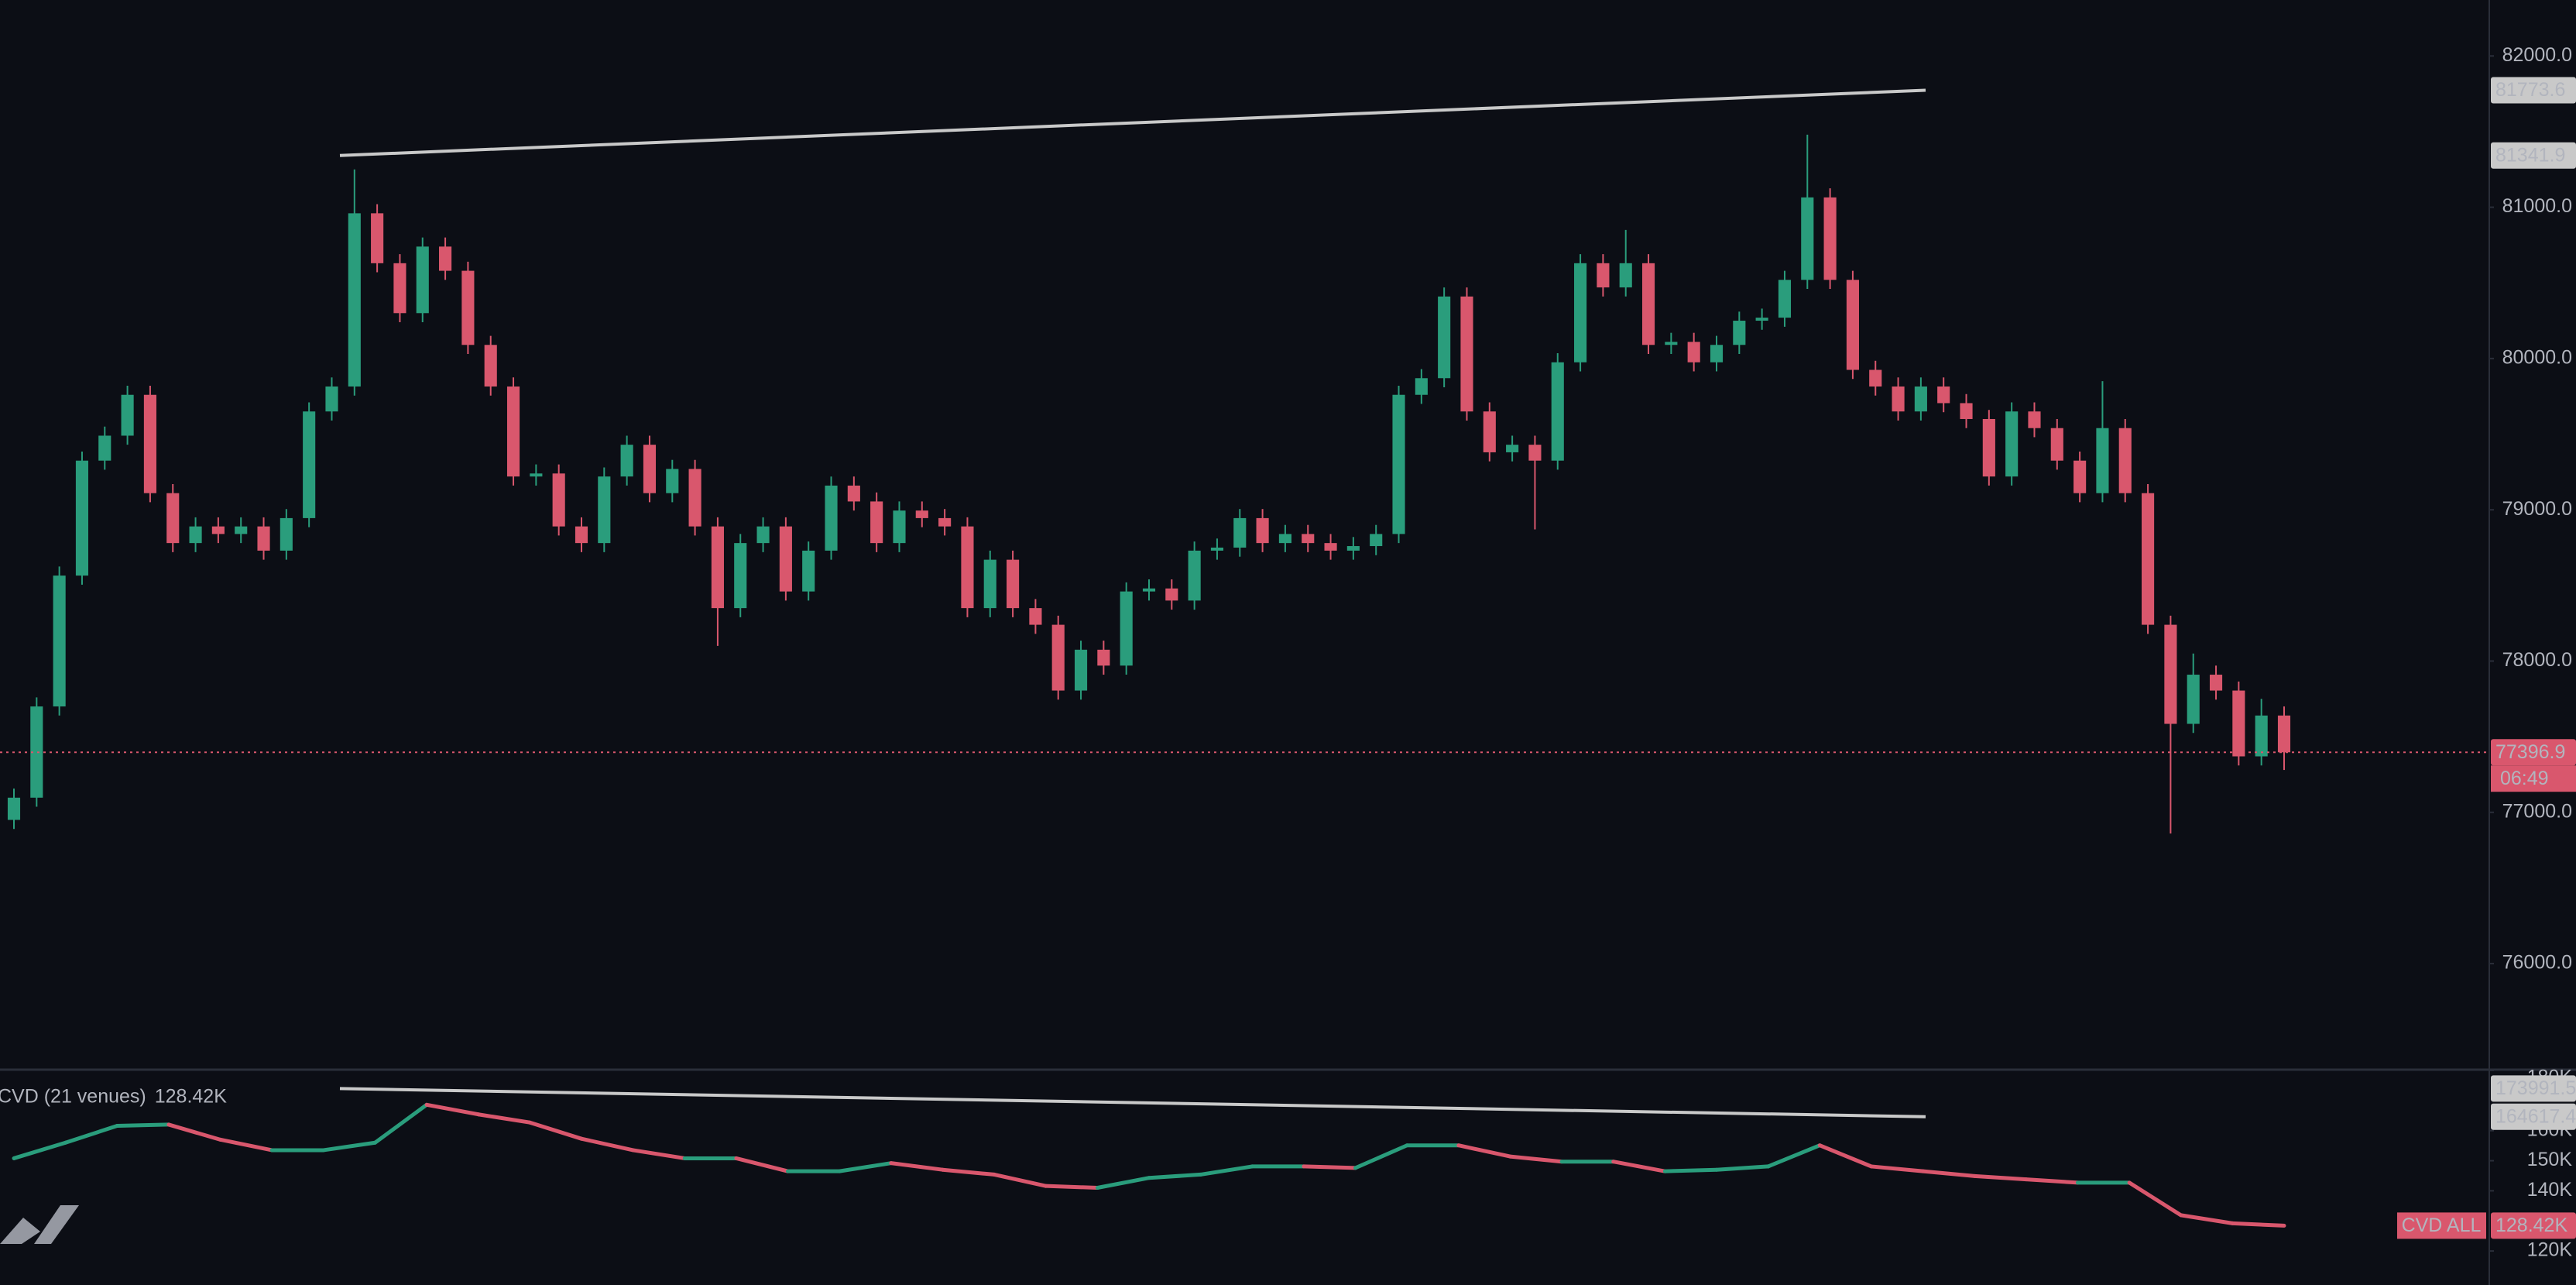  I want to click on trendline-end-label: 164617.4, so click(2535, 1116).